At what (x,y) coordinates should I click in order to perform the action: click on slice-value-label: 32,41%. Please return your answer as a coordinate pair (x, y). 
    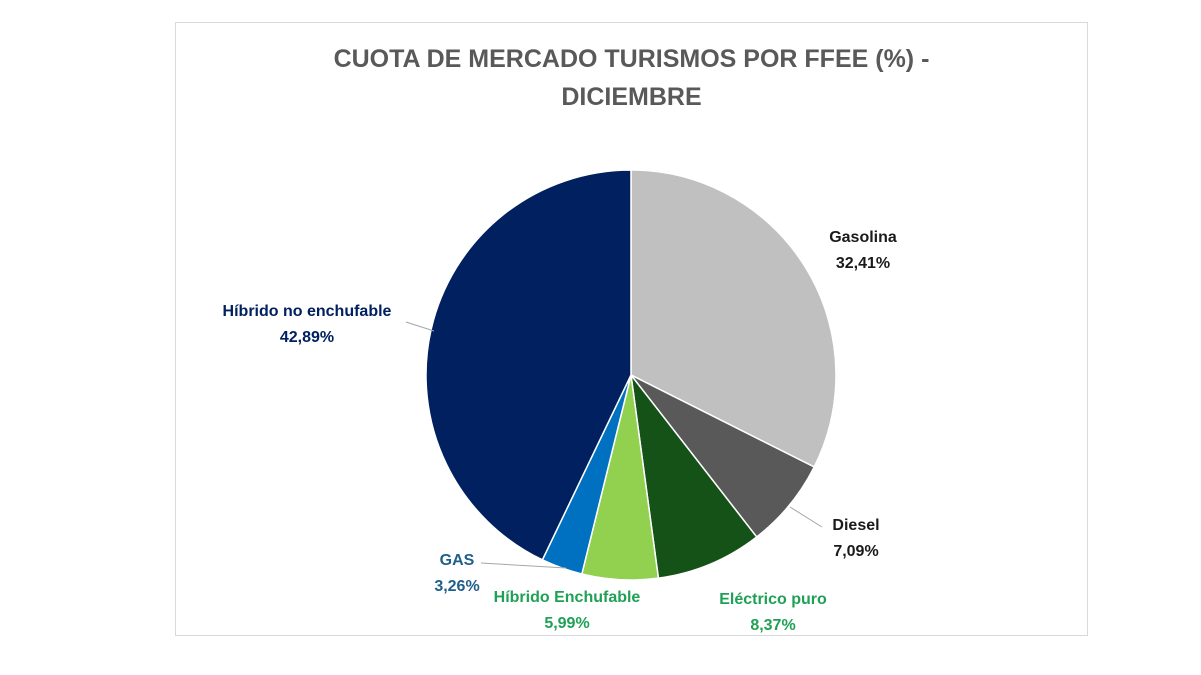
    Looking at the image, I should click on (863, 263).